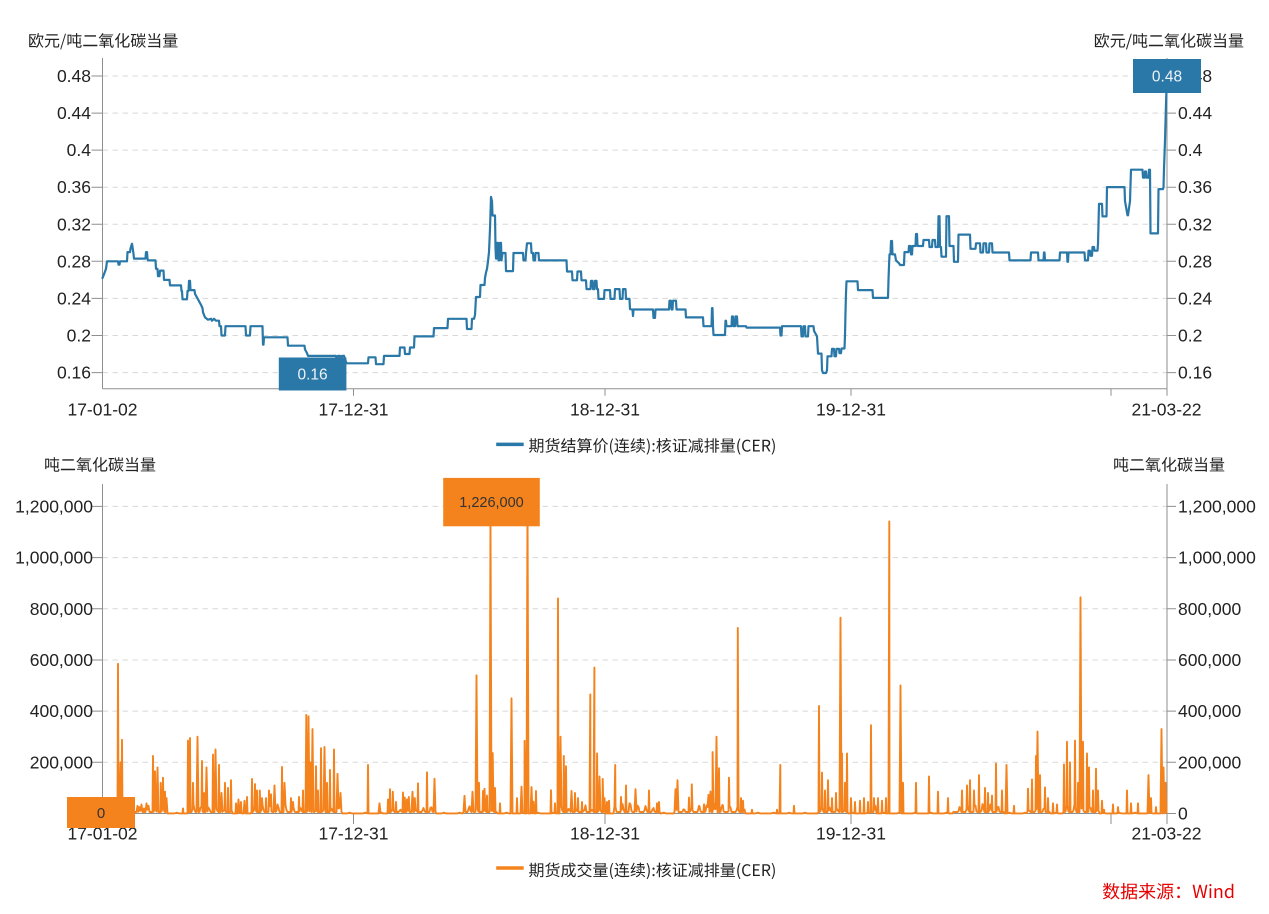  What do you see at coordinates (491, 503) in the screenshot?
I see `svg-text: 1,226,000` at bounding box center [491, 503].